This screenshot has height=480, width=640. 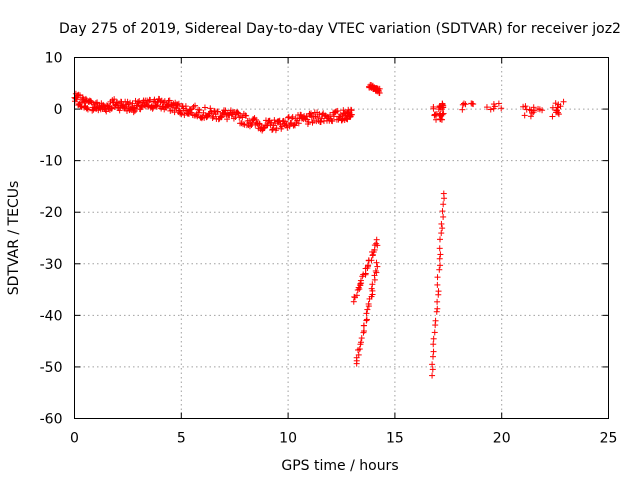 What do you see at coordinates (74, 439) in the screenshot?
I see `x-tick-label: 0` at bounding box center [74, 439].